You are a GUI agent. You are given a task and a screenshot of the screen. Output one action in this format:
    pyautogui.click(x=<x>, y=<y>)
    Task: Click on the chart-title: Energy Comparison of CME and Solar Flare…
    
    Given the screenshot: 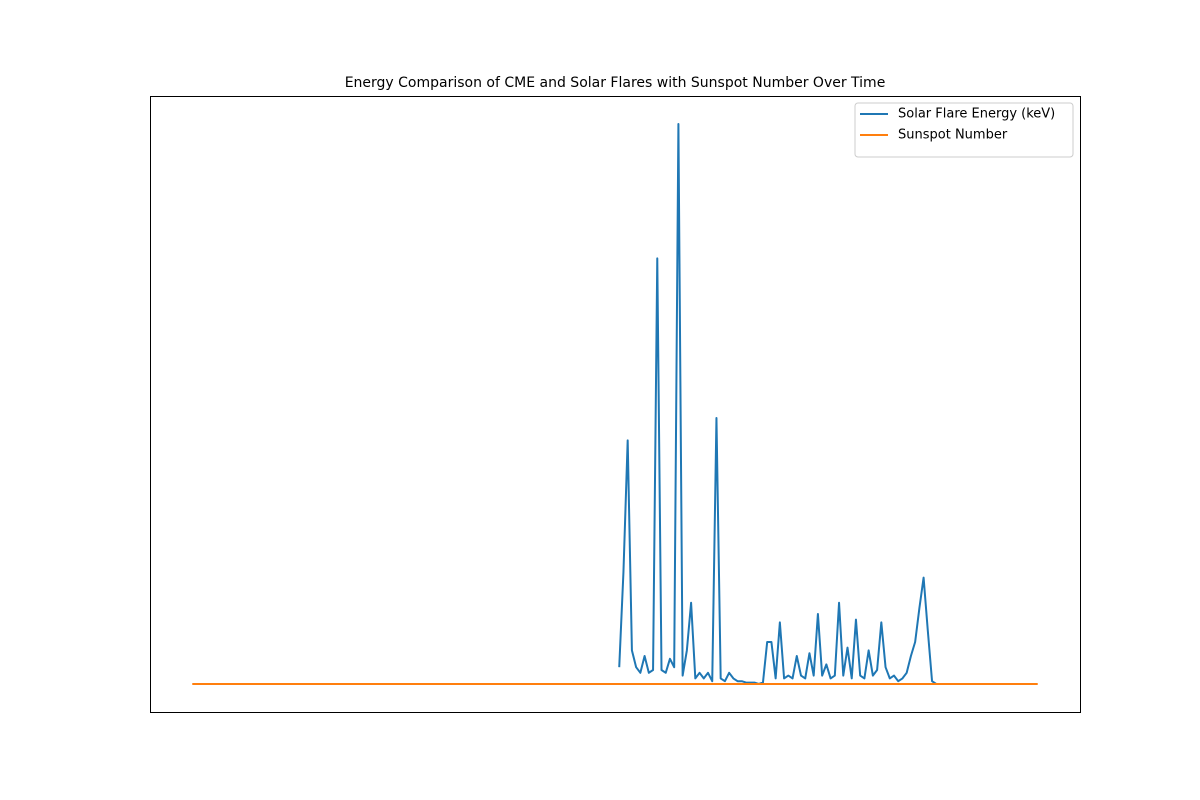 What is the action you would take?
    pyautogui.click(x=615, y=83)
    